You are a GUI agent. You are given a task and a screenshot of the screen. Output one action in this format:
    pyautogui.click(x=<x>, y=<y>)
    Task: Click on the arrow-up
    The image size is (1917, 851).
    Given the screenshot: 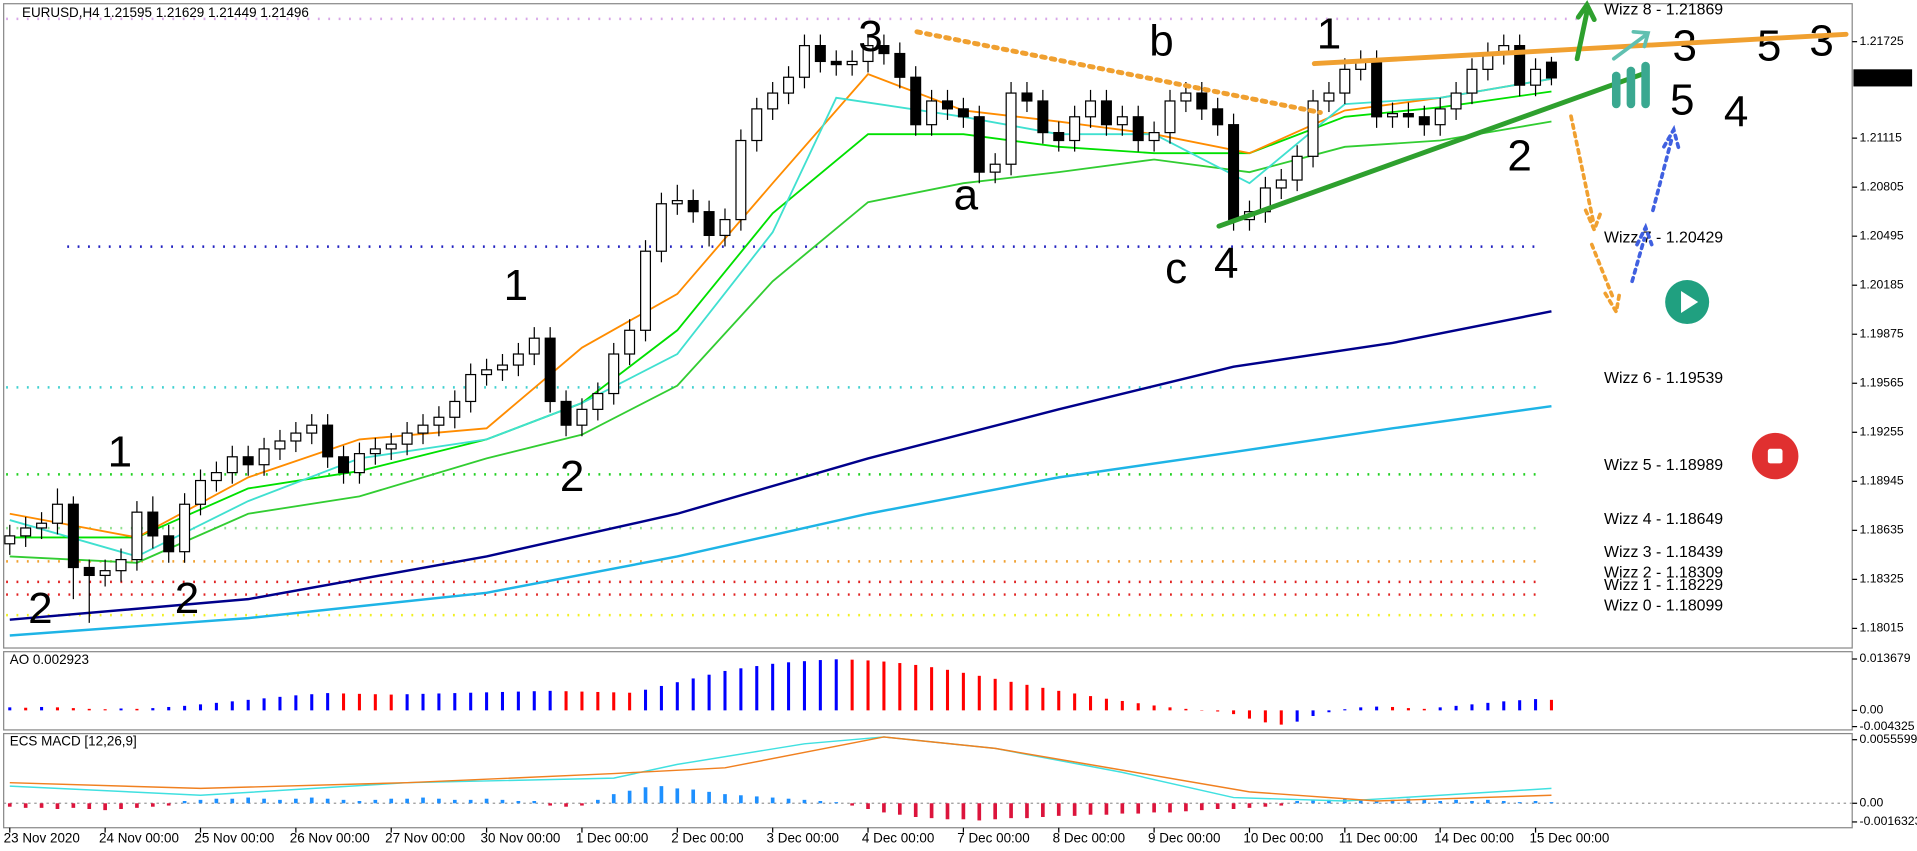 What is the action you would take?
    pyautogui.click(x=1585, y=31)
    